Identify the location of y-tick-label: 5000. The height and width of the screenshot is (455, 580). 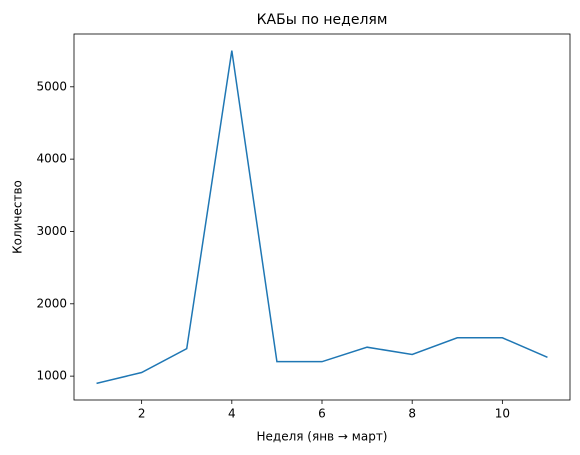
(51, 86).